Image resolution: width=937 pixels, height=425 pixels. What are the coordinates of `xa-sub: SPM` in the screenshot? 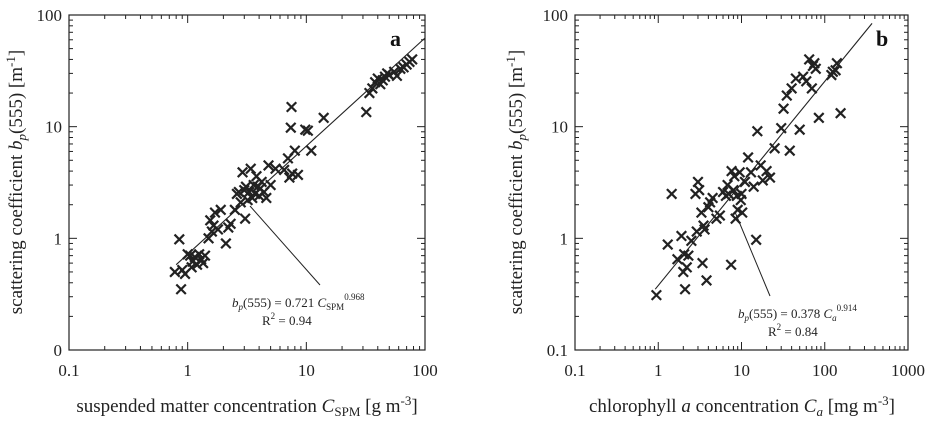 It's located at (347, 411).